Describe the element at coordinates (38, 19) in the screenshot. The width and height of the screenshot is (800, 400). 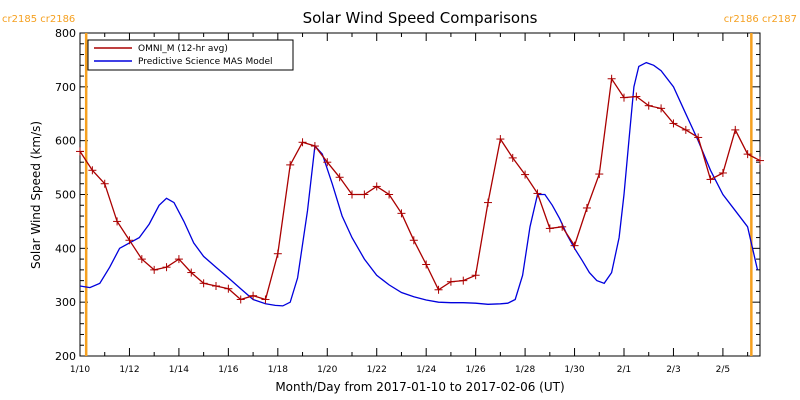
I see `carrington-label-left: cr2185 cr2186` at that location.